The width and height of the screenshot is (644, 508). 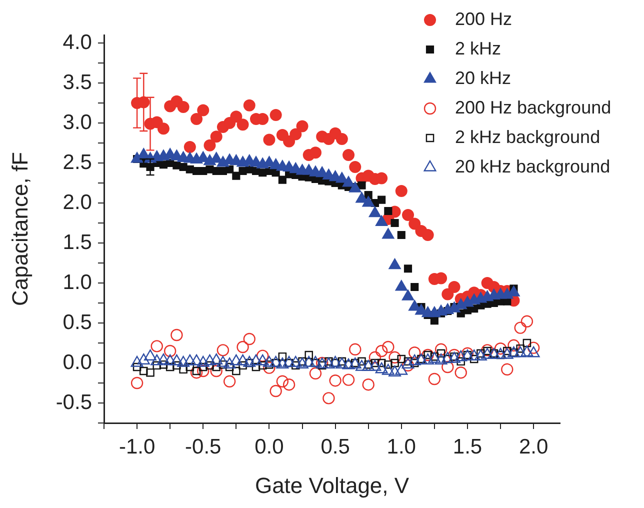 What do you see at coordinates (478, 48) in the screenshot?
I see `legend-label: 2 kHz` at bounding box center [478, 48].